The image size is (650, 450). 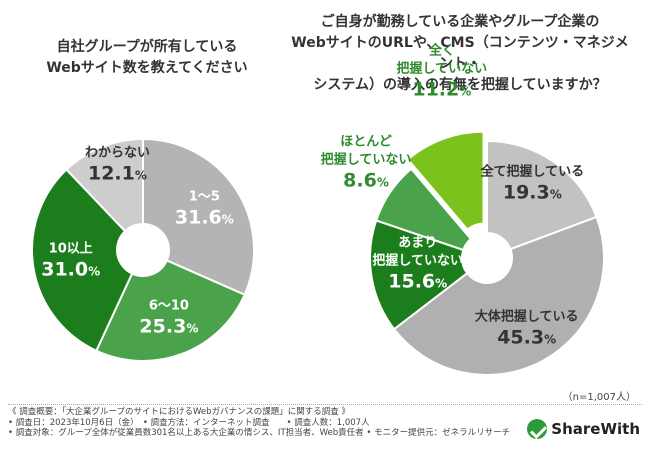 I want to click on chart2-slice-label-4: 全く把握していない 11.2%, so click(x=442, y=72).